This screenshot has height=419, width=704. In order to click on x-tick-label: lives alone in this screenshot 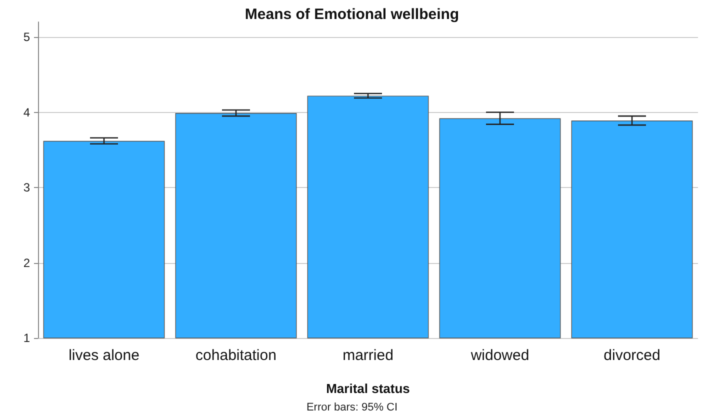, I will do `click(104, 355)`.